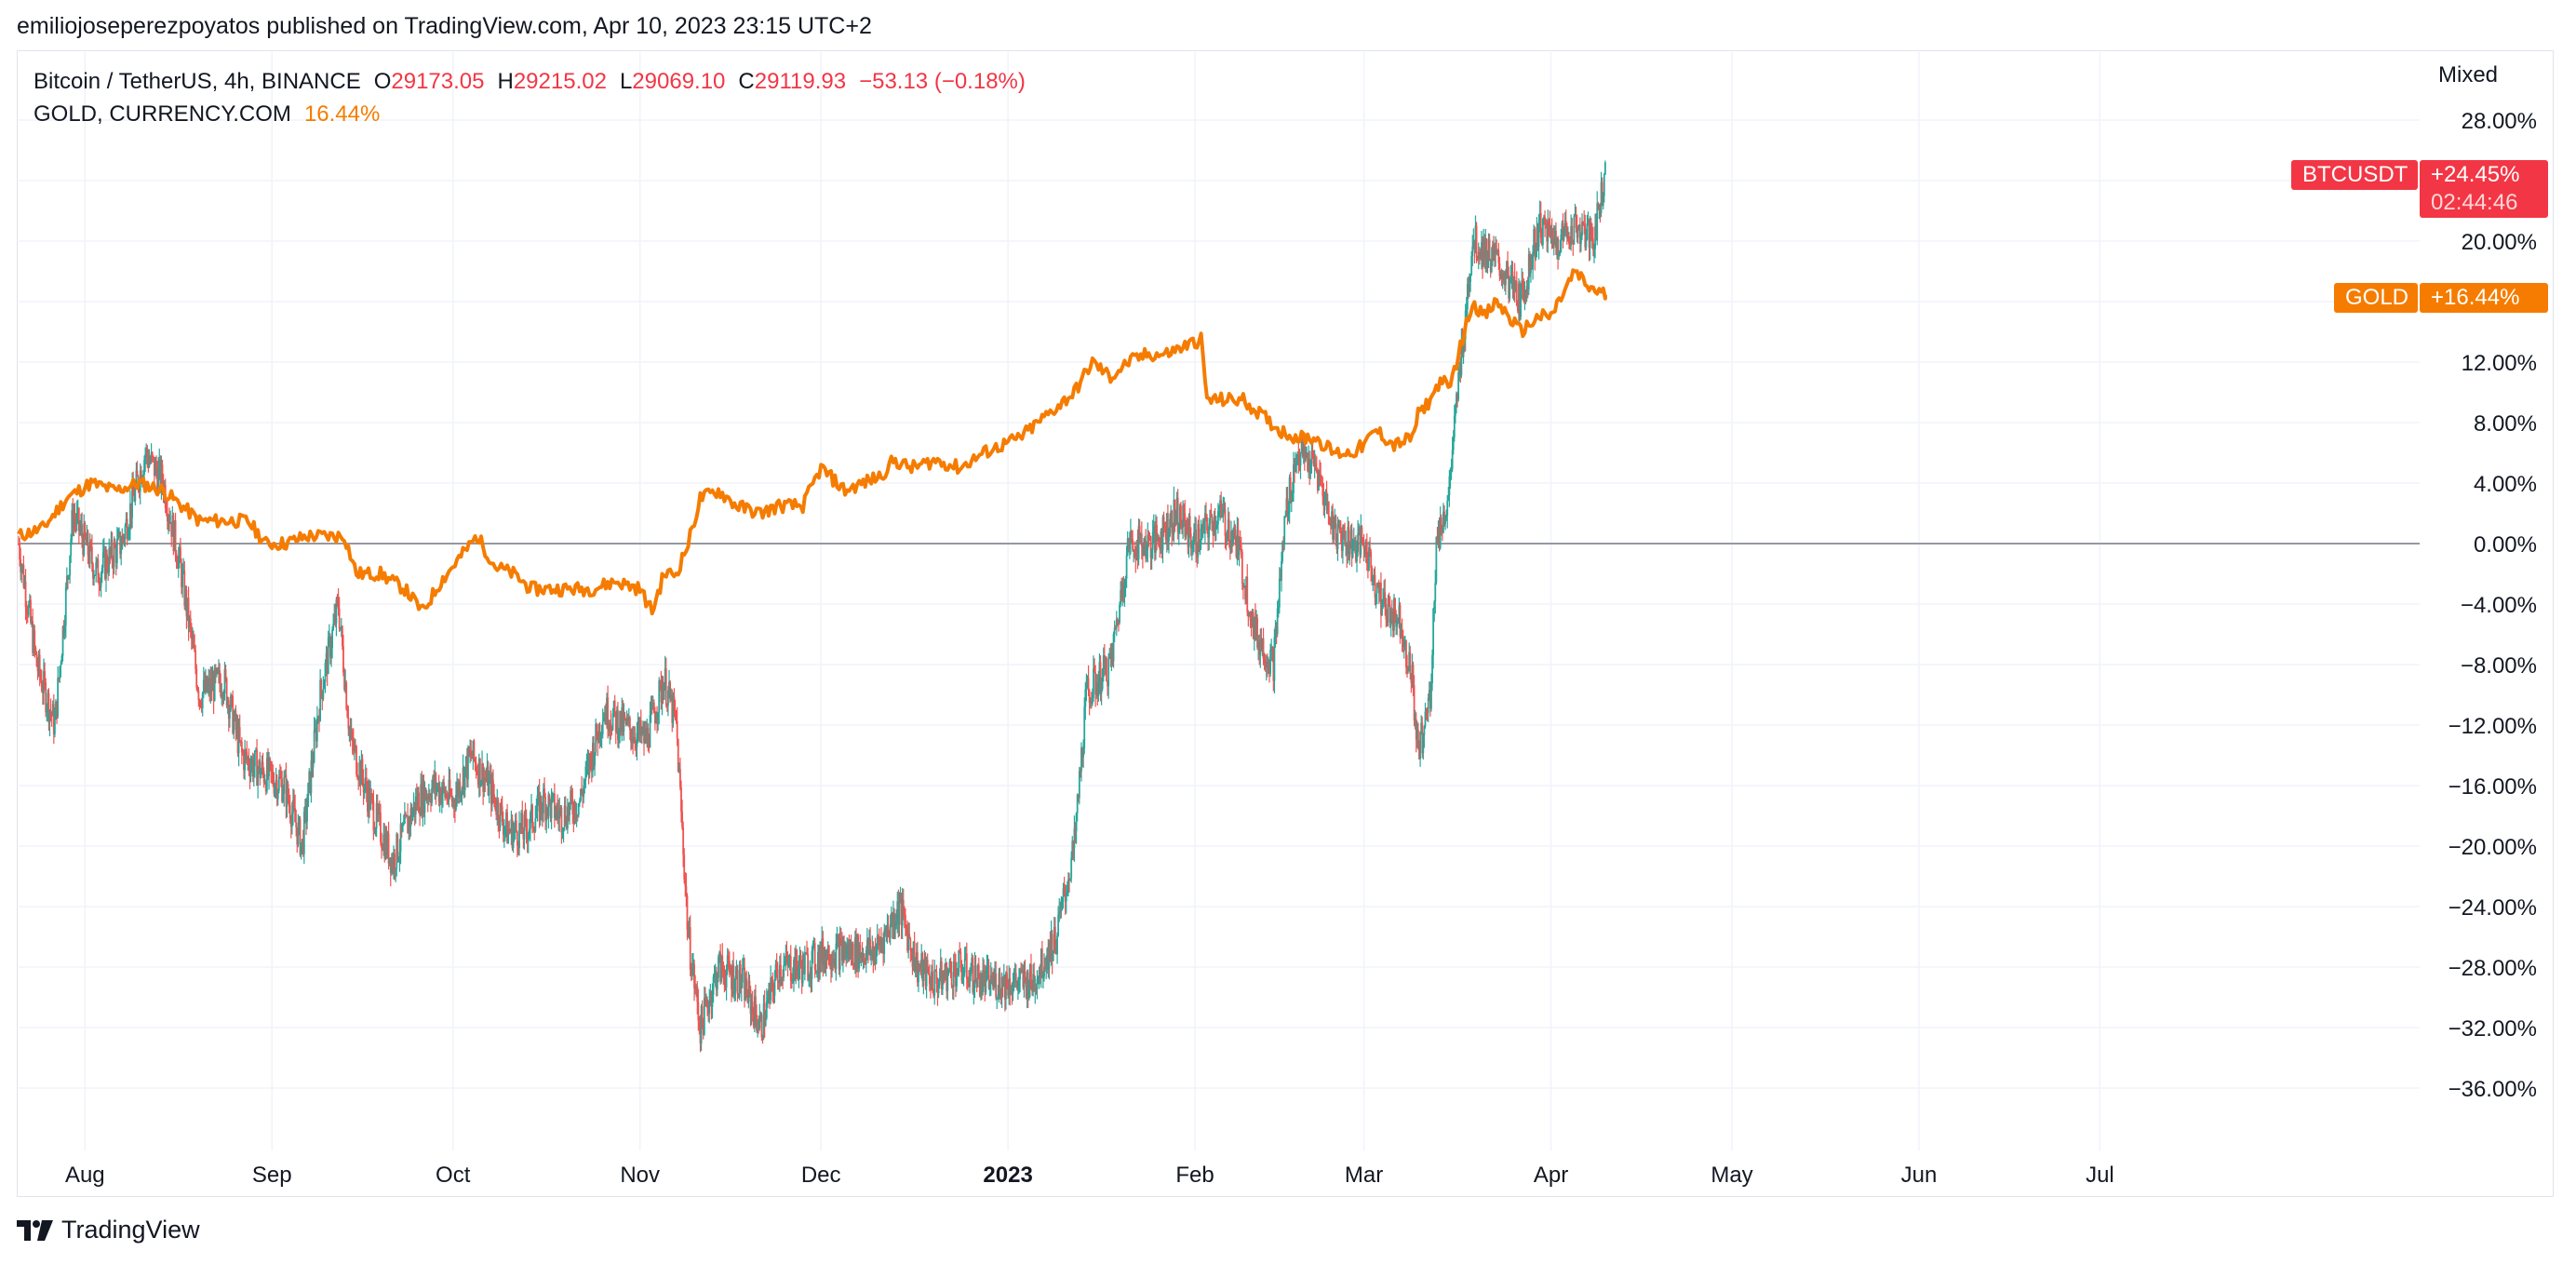 Image resolution: width=2576 pixels, height=1264 pixels. I want to click on x-tick-label: Apr, so click(1551, 1175).